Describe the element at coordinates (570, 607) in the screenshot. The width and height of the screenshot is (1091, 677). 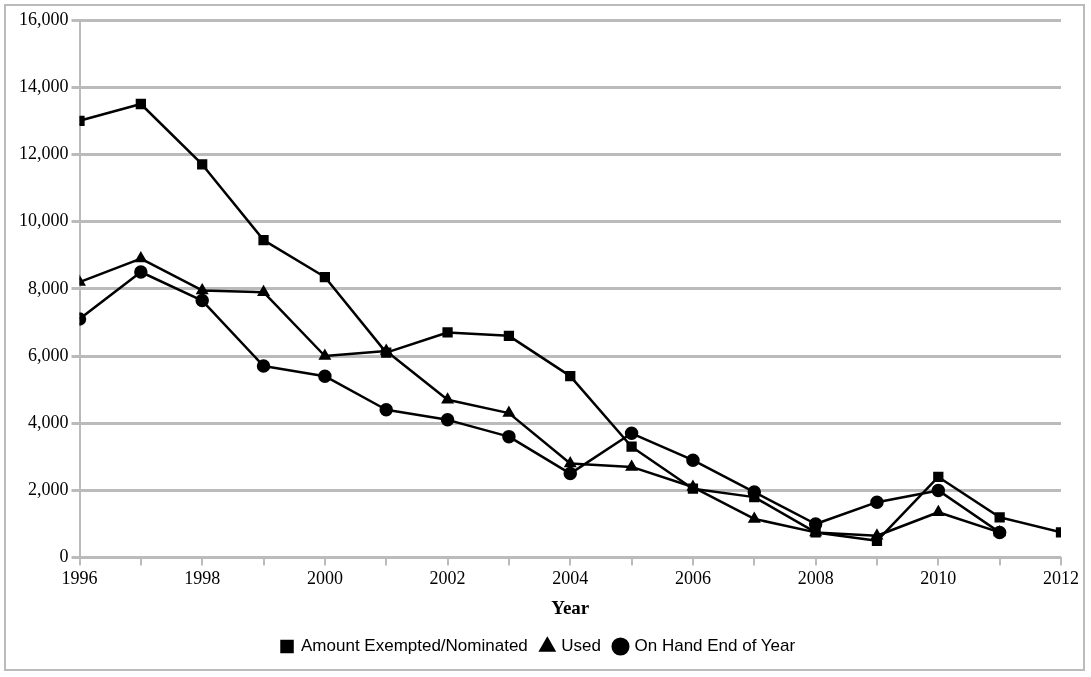
I see `x-axis-title: Year` at that location.